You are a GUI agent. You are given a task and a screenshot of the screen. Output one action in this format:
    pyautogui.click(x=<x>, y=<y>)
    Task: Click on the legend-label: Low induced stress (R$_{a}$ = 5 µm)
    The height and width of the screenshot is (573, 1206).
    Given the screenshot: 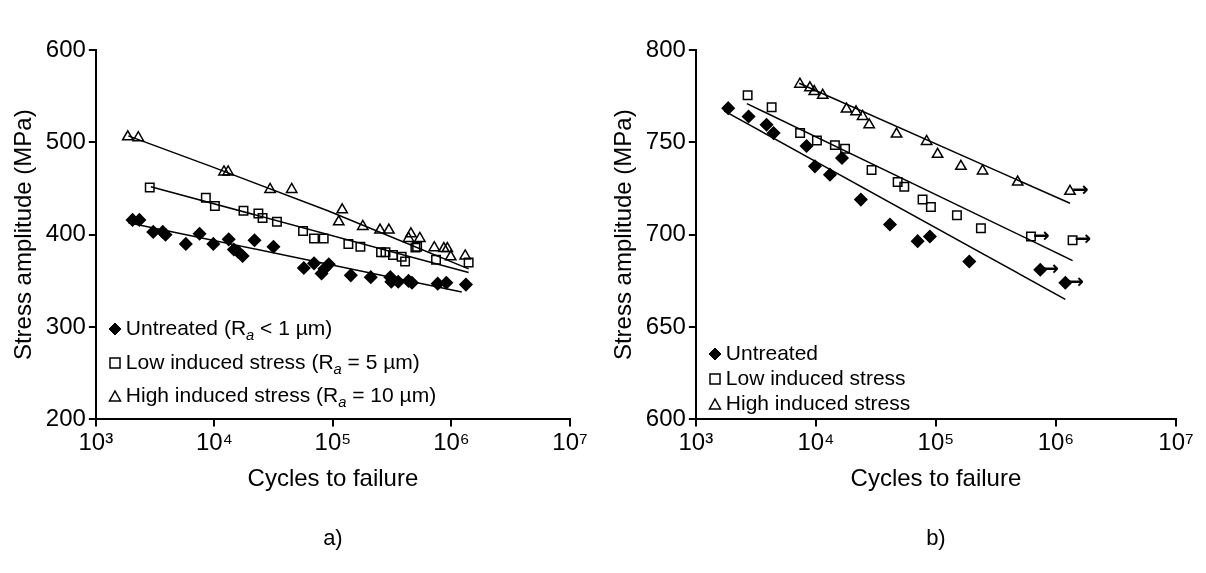 What is the action you would take?
    pyautogui.click(x=272, y=363)
    